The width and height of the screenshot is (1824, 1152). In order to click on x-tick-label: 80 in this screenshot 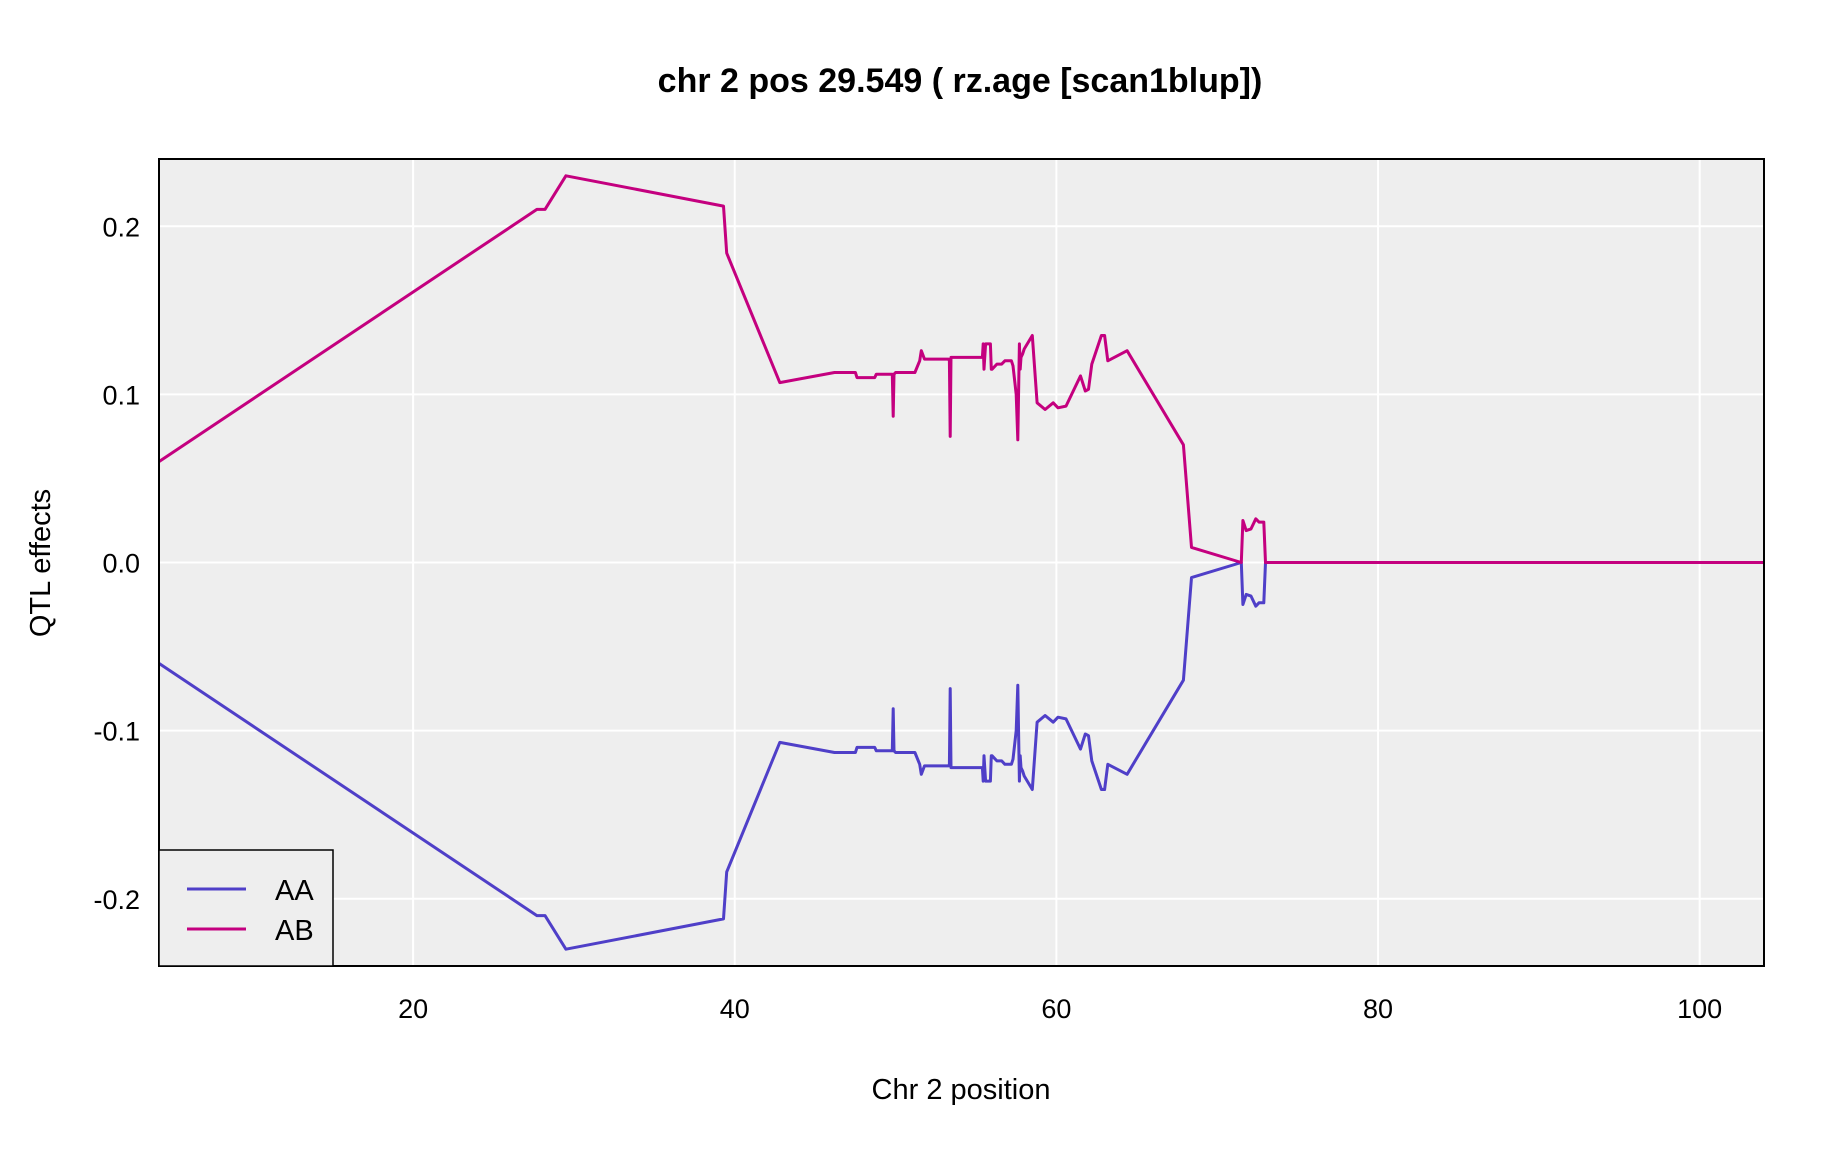, I will do `click(1378, 1009)`.